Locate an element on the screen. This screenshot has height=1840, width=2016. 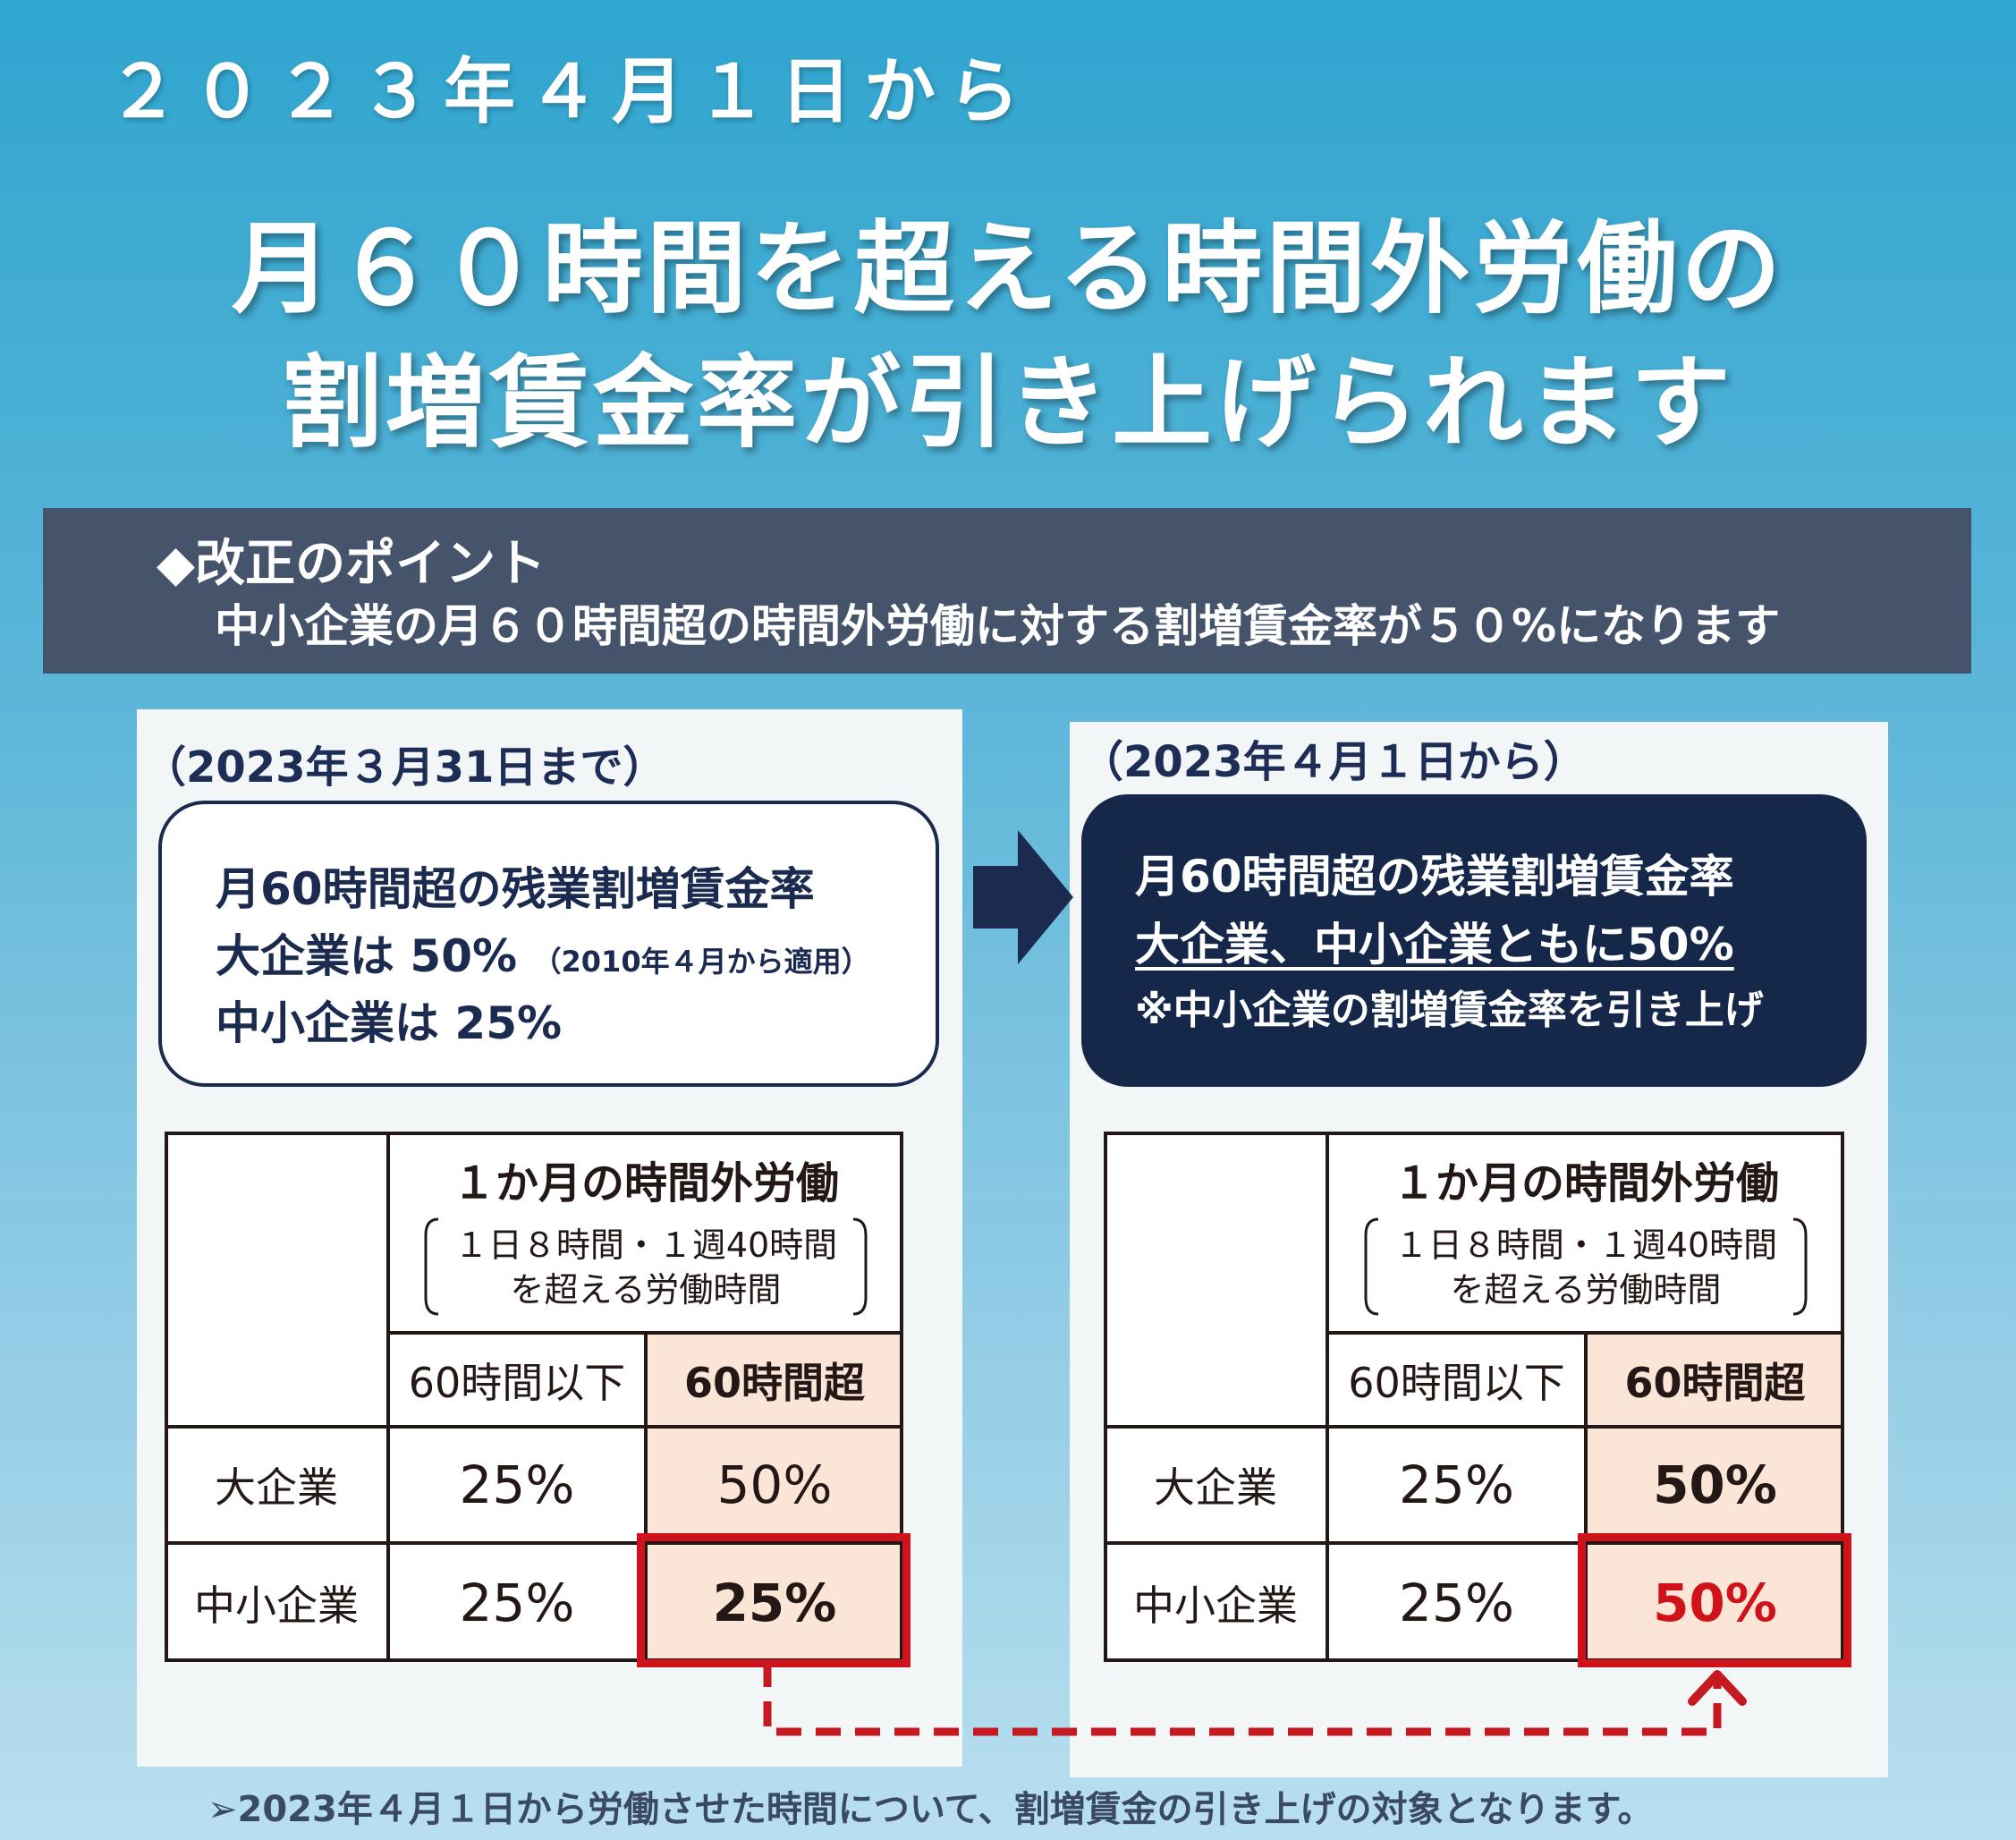
dashed-connector-arrow-icon is located at coordinates (1255, 1699).